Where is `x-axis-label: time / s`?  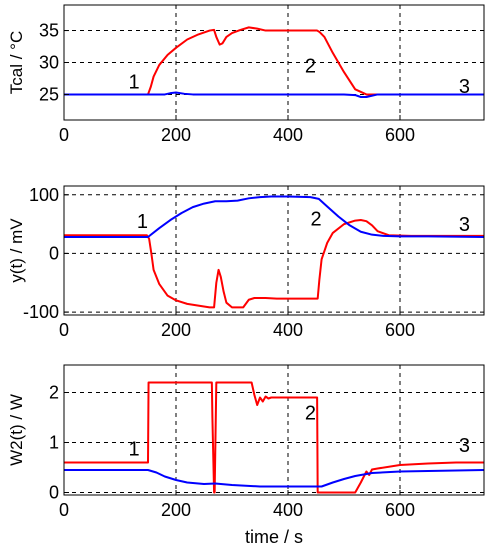 x-axis-label: time / s is located at coordinates (274, 537).